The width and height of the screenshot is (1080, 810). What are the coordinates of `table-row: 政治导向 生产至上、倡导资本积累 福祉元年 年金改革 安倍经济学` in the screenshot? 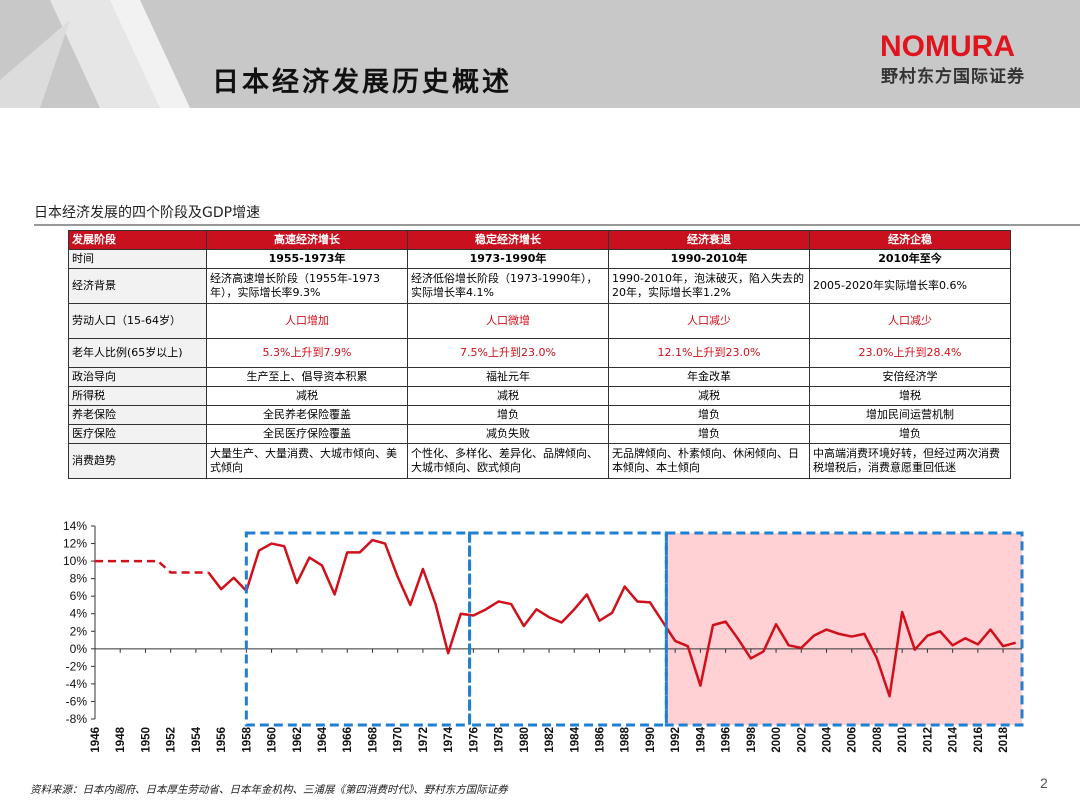 It's located at (539, 377).